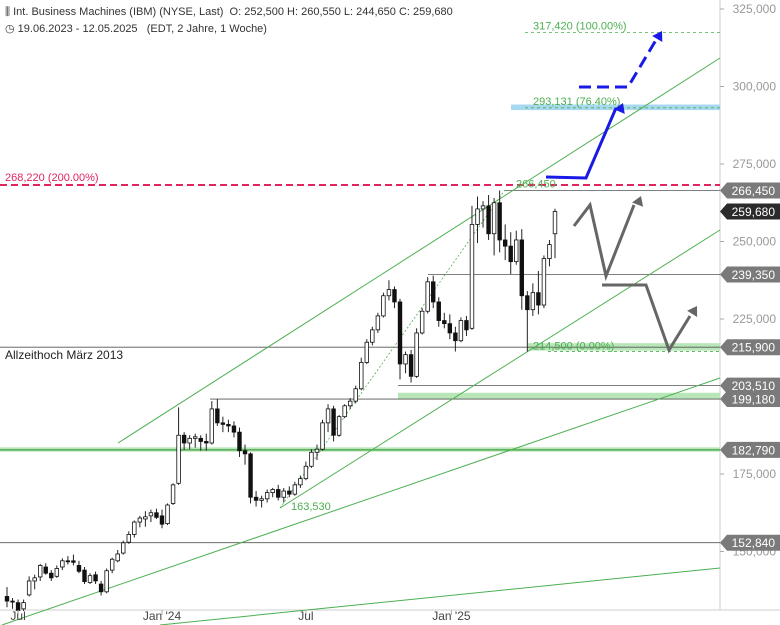 The height and width of the screenshot is (625, 780). I want to click on price-badge-label-4: 203,510, so click(754, 386).